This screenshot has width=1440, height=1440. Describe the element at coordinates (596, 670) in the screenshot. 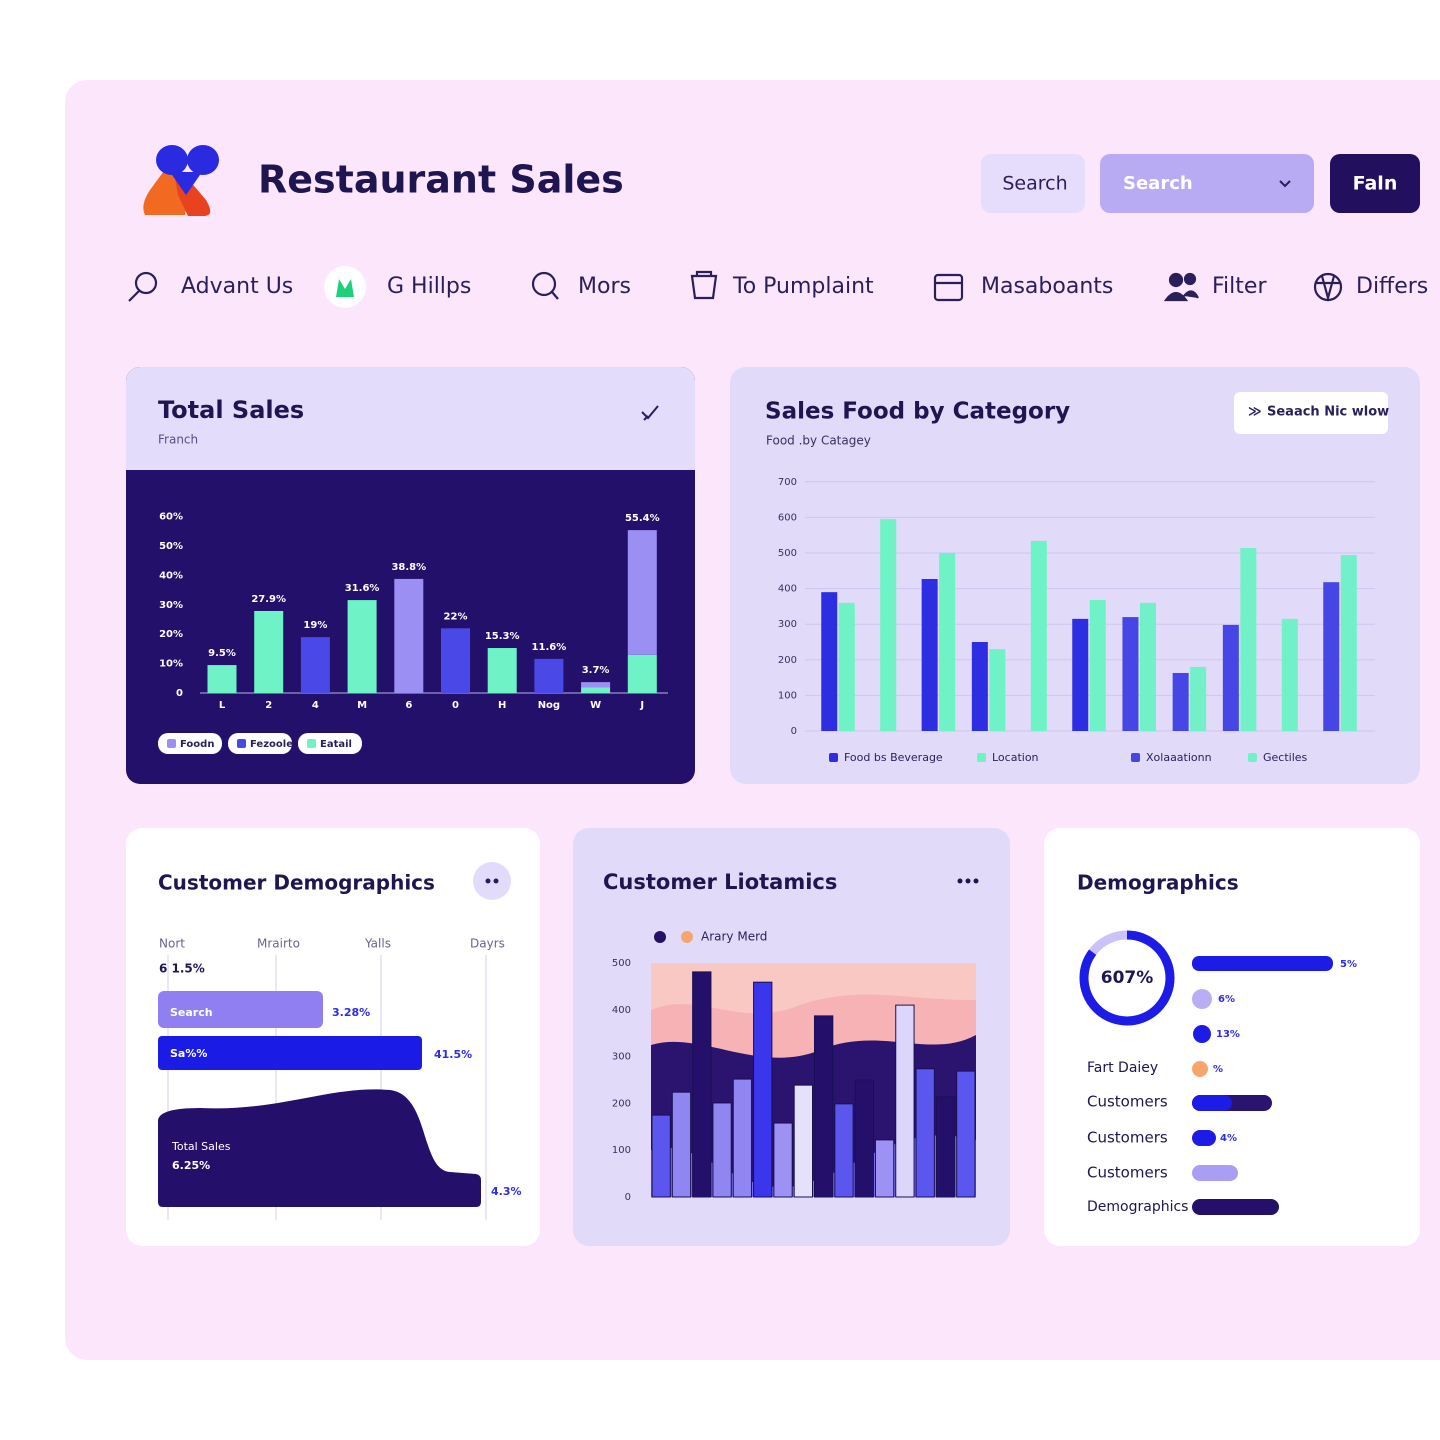

I see `data-label: 3.7%` at that location.